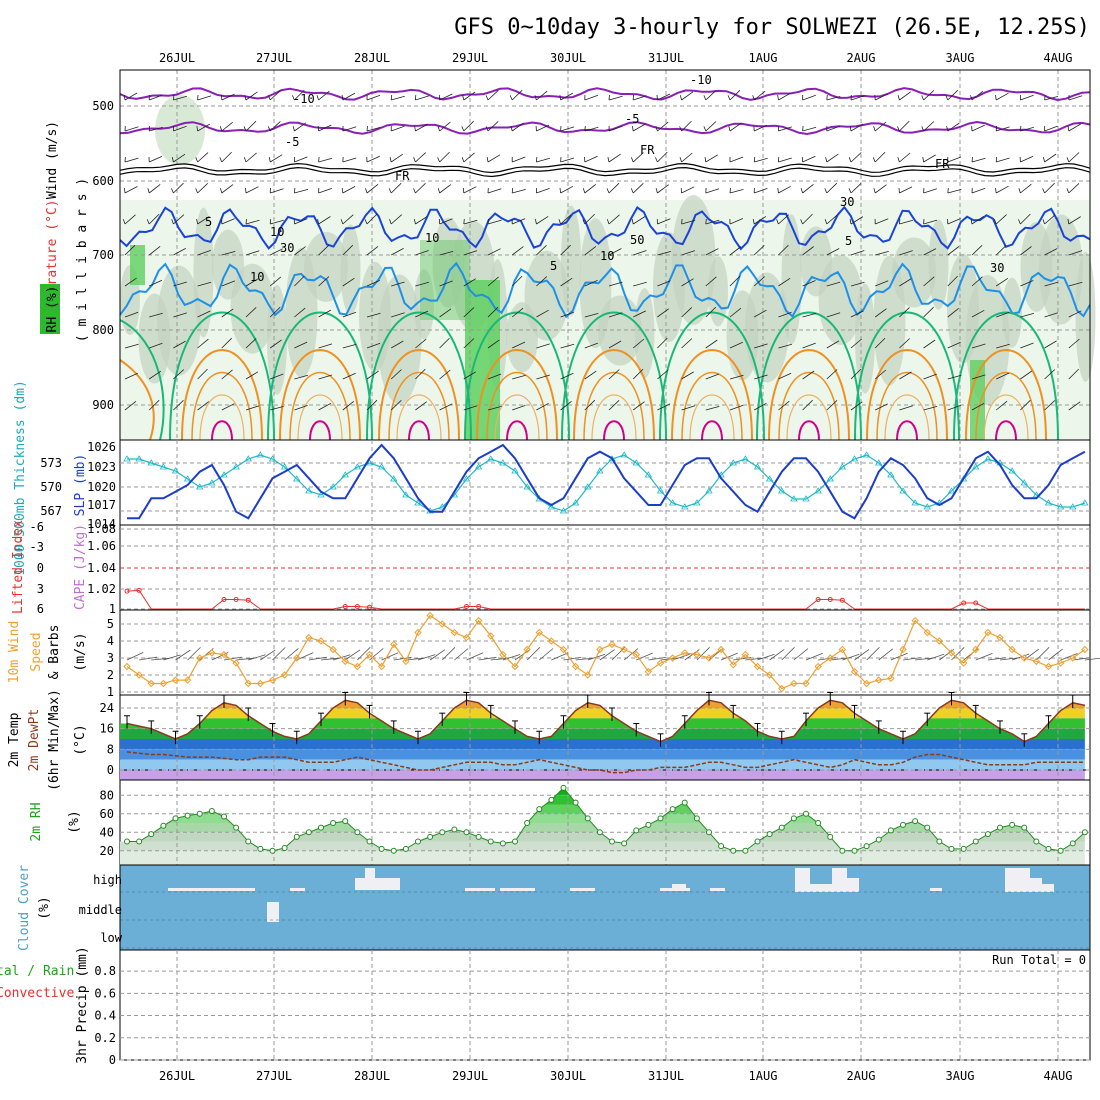 Image resolution: width=1100 pixels, height=1100 pixels. I want to click on precip-label-c: 3hr Precip (mm), so click(82, 1004).